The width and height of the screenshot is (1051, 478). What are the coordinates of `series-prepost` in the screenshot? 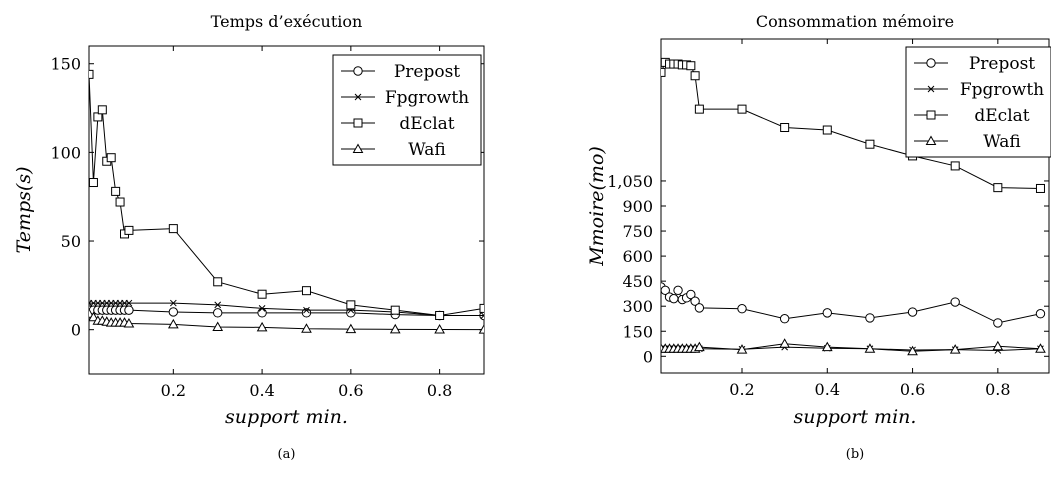 It's located at (286, 313).